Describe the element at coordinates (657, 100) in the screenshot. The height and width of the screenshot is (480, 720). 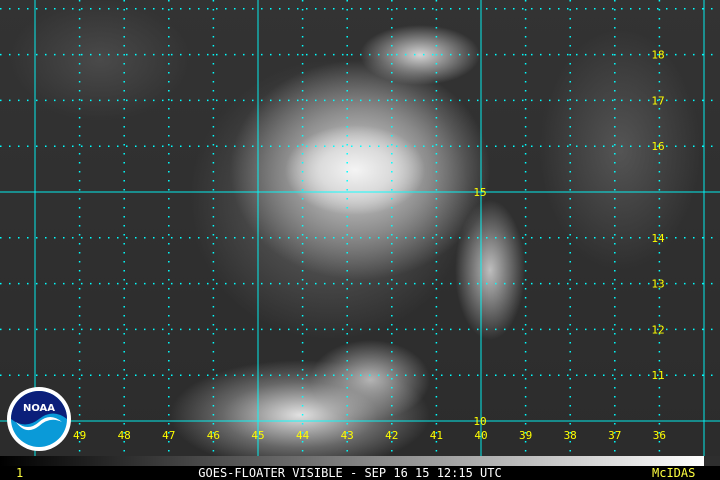
I see `latitude-label: 17` at that location.